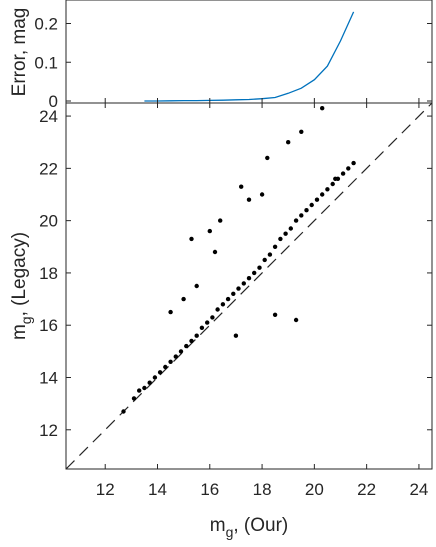  I want to click on scatter-y-tick-label: 22, so click(48, 168).